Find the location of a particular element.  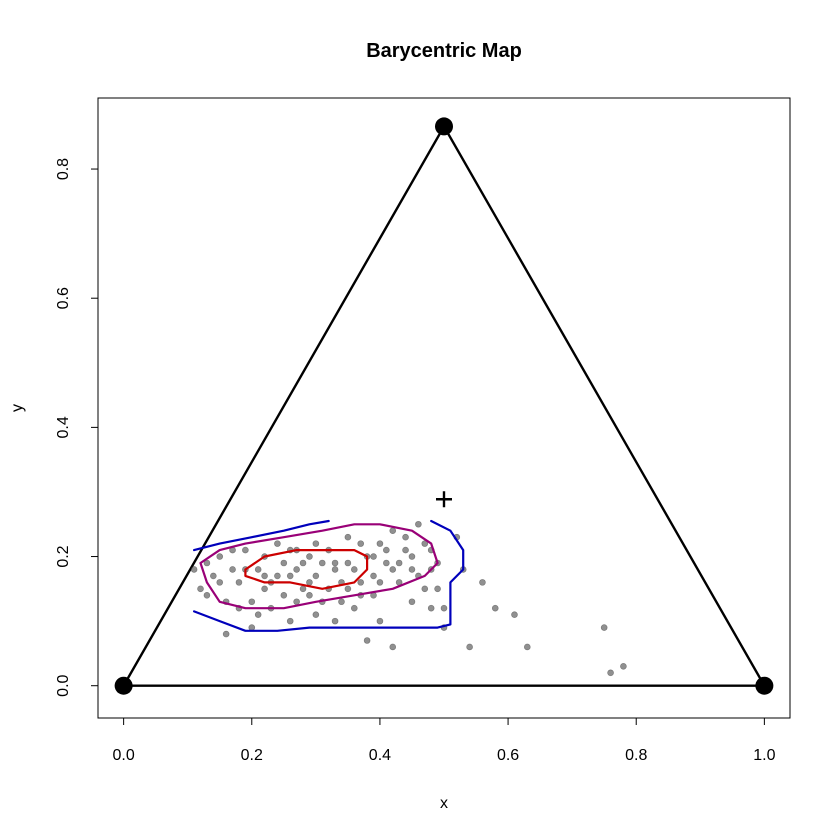

y-axis-label: y is located at coordinates (17, 408).